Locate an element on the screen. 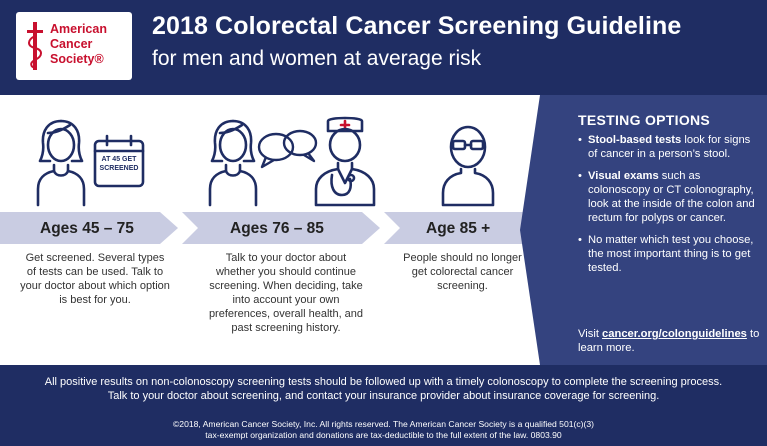  testing-options-title: TESTING OPTIONS is located at coordinates (644, 120).